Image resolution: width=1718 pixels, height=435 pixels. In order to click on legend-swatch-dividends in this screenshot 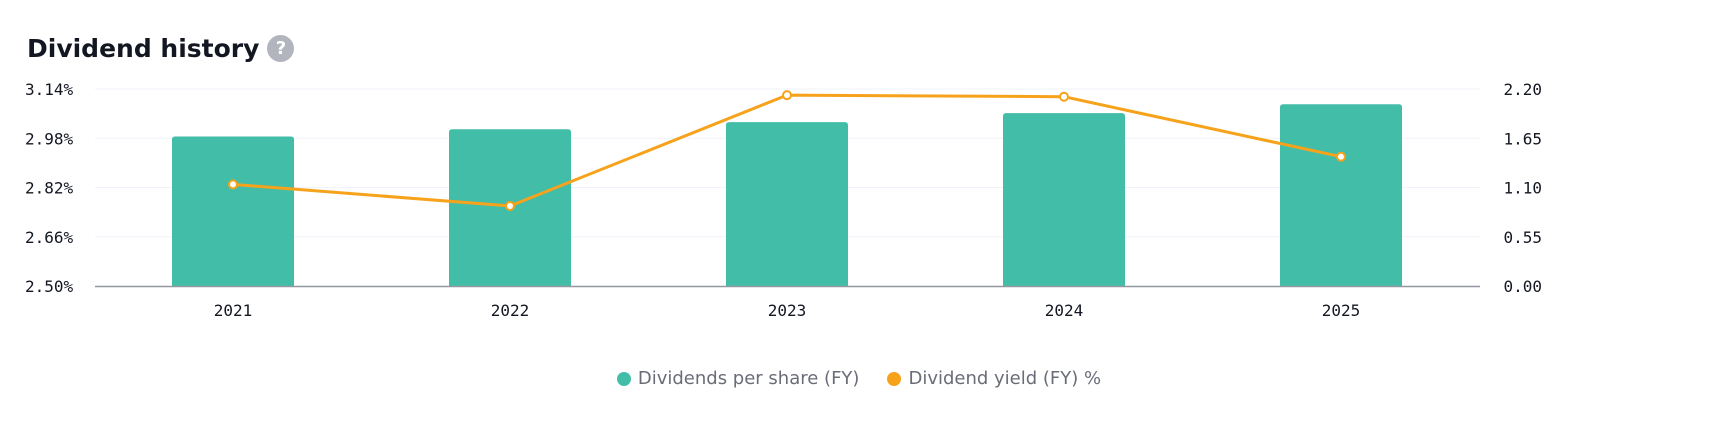, I will do `click(623, 378)`.